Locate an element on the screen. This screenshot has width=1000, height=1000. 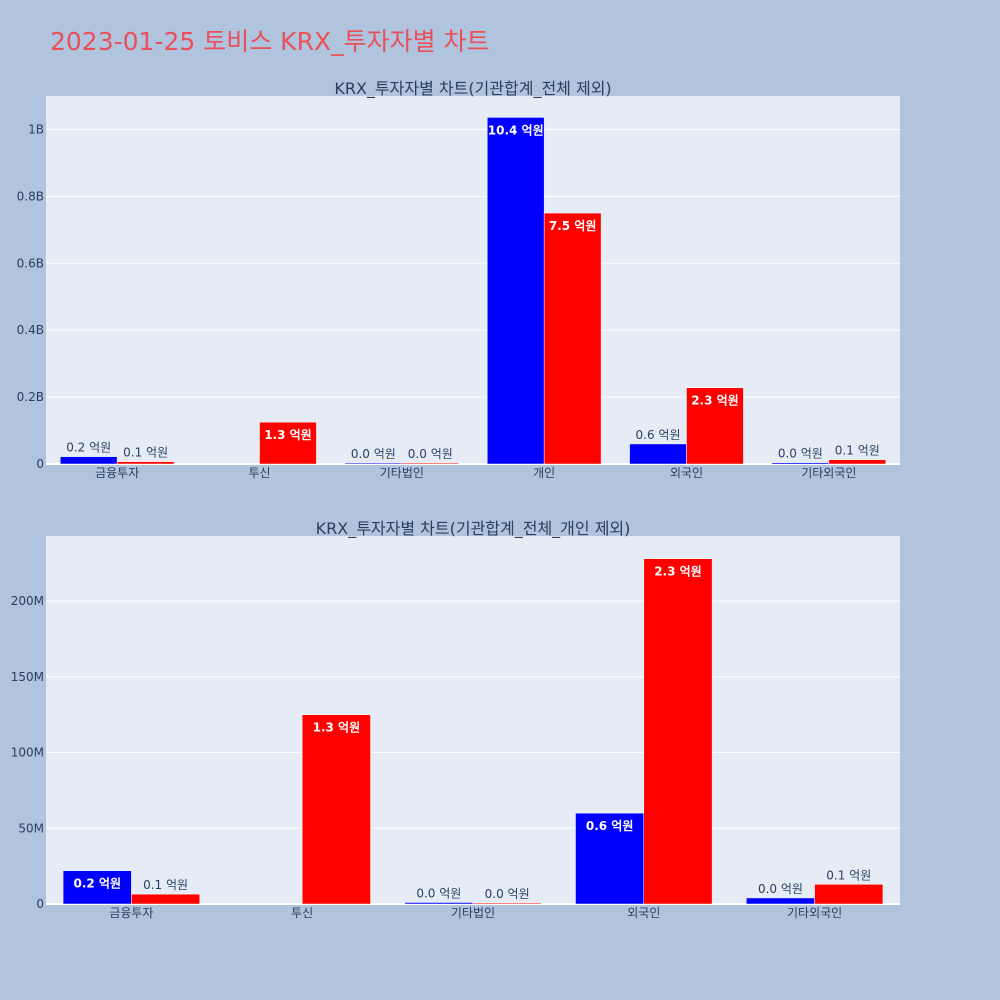
page-title: 2023-01-25 토비스 KRX_투자자별 차트 is located at coordinates (270, 41).